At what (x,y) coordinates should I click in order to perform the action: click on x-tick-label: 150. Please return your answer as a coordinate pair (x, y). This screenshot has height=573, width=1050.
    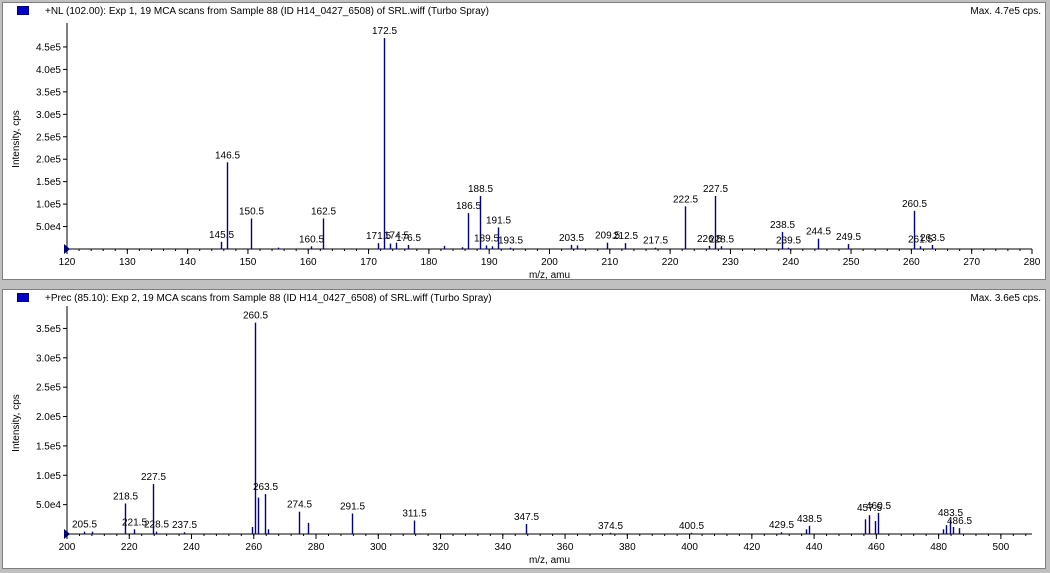
    Looking at the image, I should click on (248, 262).